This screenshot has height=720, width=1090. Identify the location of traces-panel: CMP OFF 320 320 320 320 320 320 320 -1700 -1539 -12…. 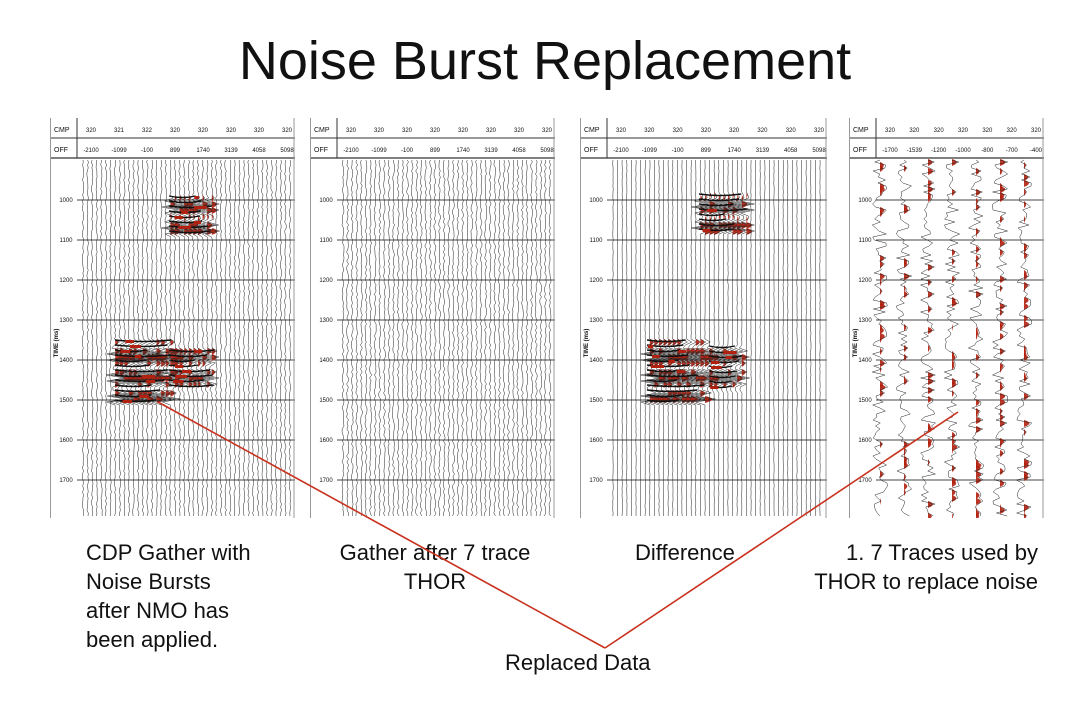
(946, 318).